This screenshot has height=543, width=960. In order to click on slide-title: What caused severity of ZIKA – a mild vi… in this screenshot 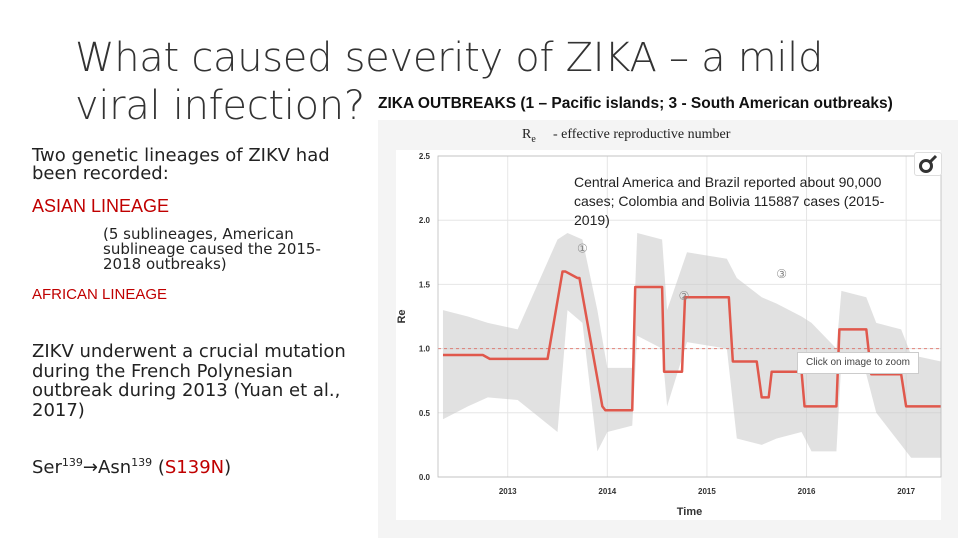, I will do `click(449, 82)`.